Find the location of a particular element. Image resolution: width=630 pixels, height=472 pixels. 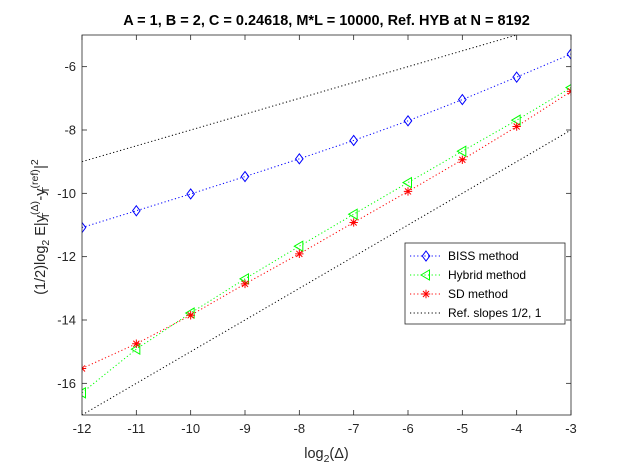

x-tick-label: -3 is located at coordinates (571, 428).